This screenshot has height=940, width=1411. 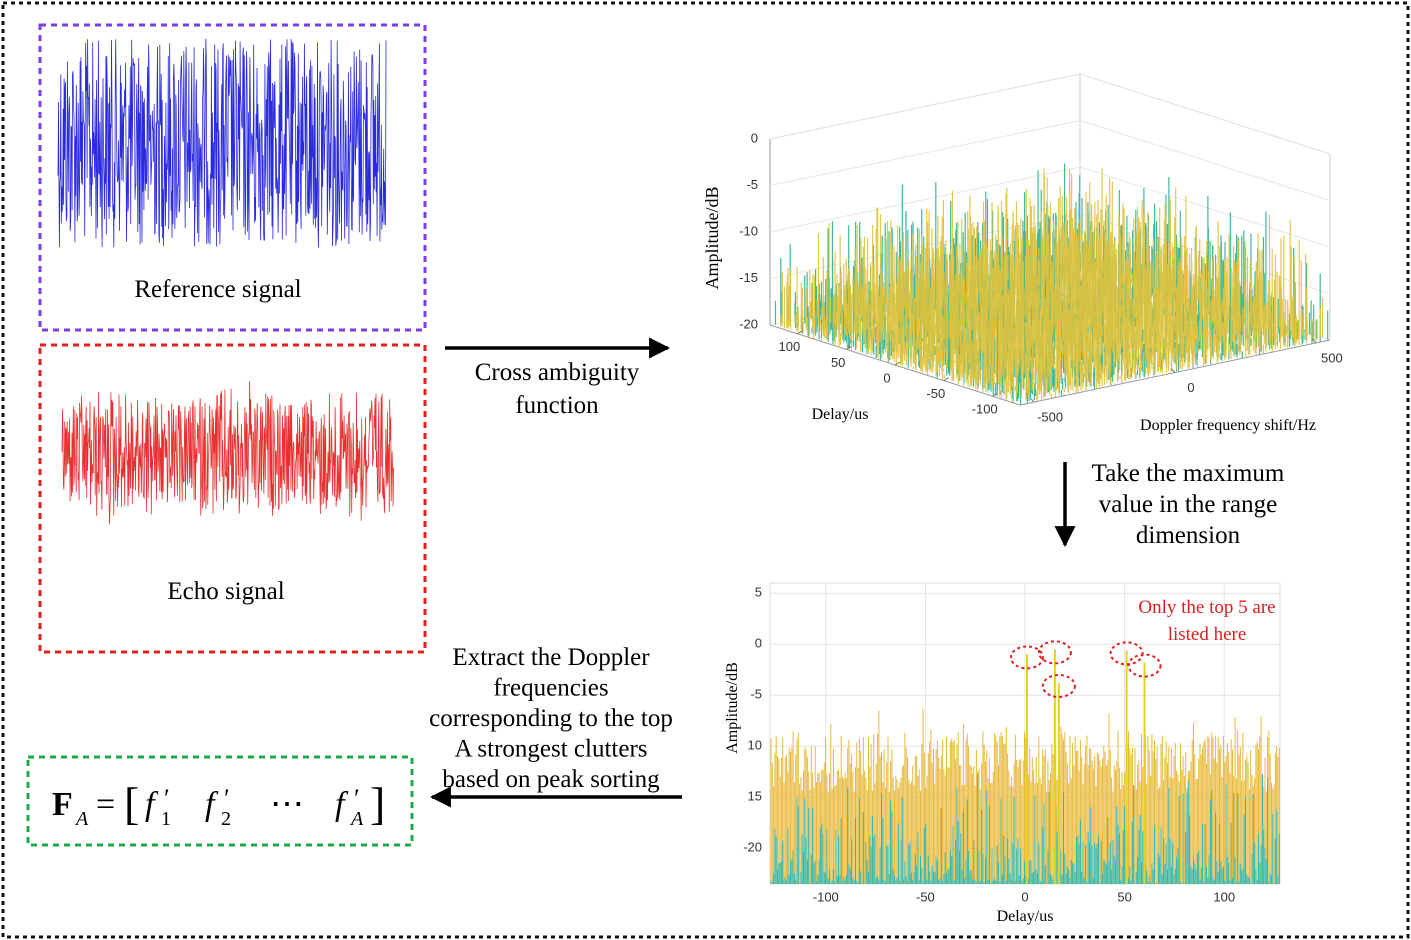 I want to click on echo-box, so click(x=232, y=498).